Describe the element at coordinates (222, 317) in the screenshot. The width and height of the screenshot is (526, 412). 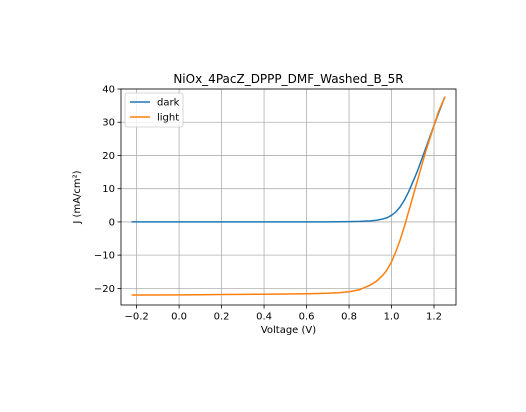
I see `x-tick-label: 0.2` at that location.